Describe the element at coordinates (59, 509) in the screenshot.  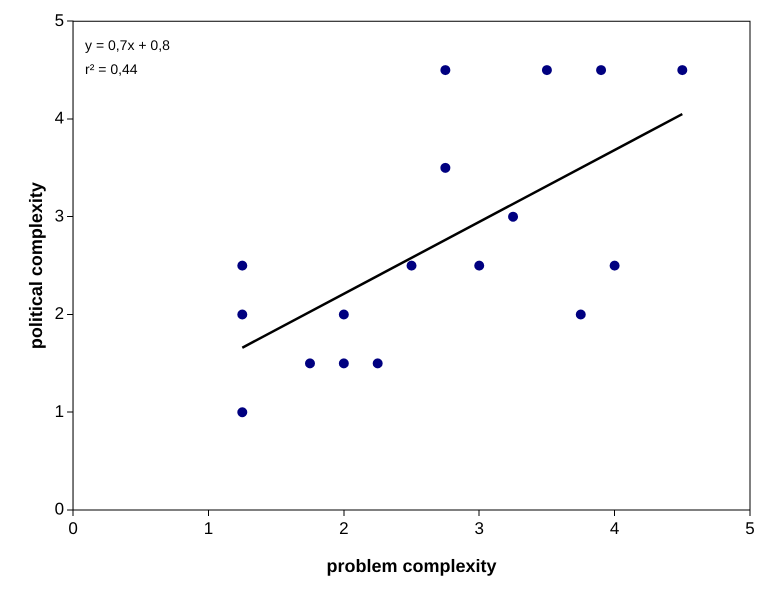
I see `y-tick-label: 0` at that location.